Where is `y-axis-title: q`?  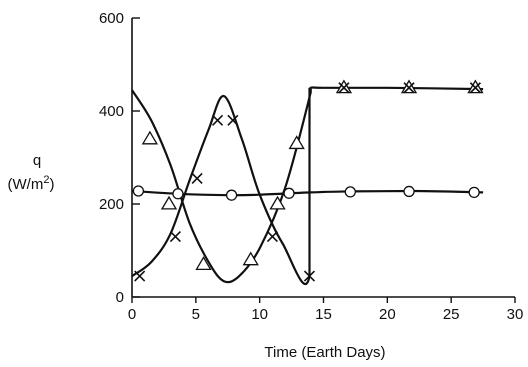 y-axis-title: q is located at coordinates (37, 160).